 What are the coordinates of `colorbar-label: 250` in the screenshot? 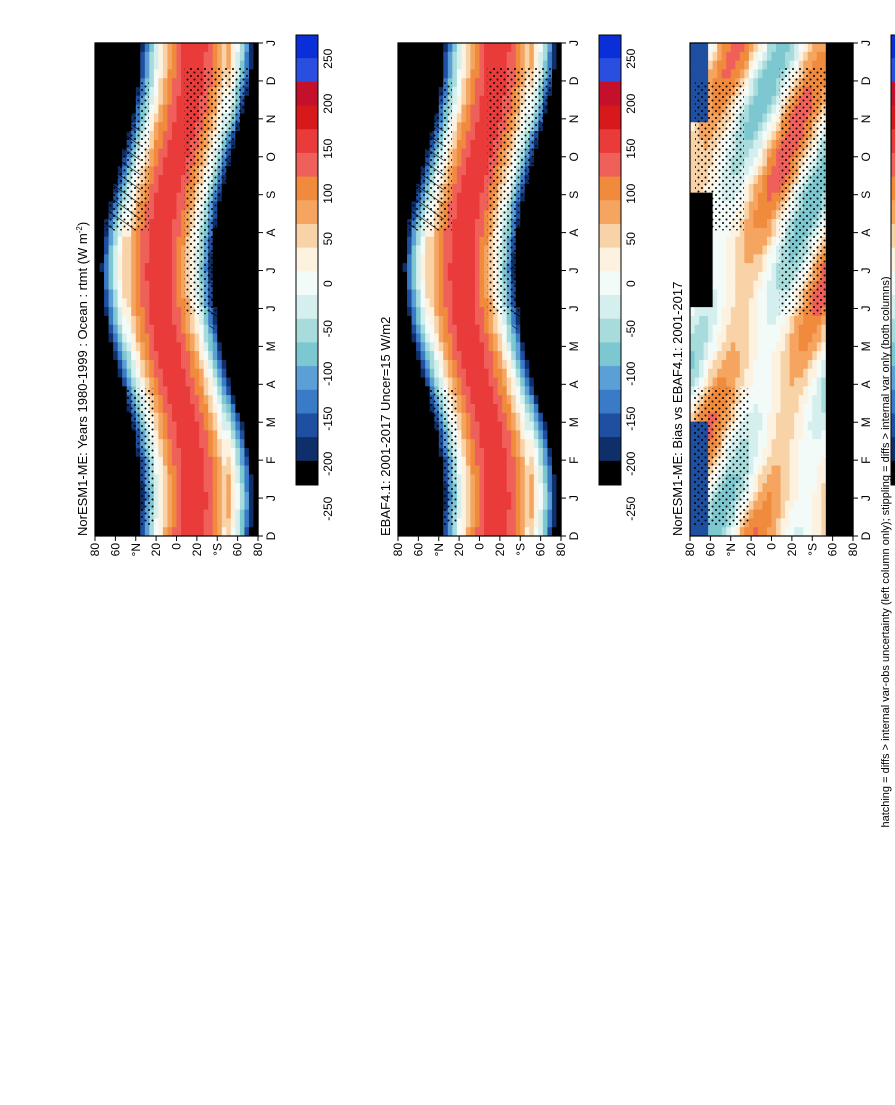 It's located at (328, 58).